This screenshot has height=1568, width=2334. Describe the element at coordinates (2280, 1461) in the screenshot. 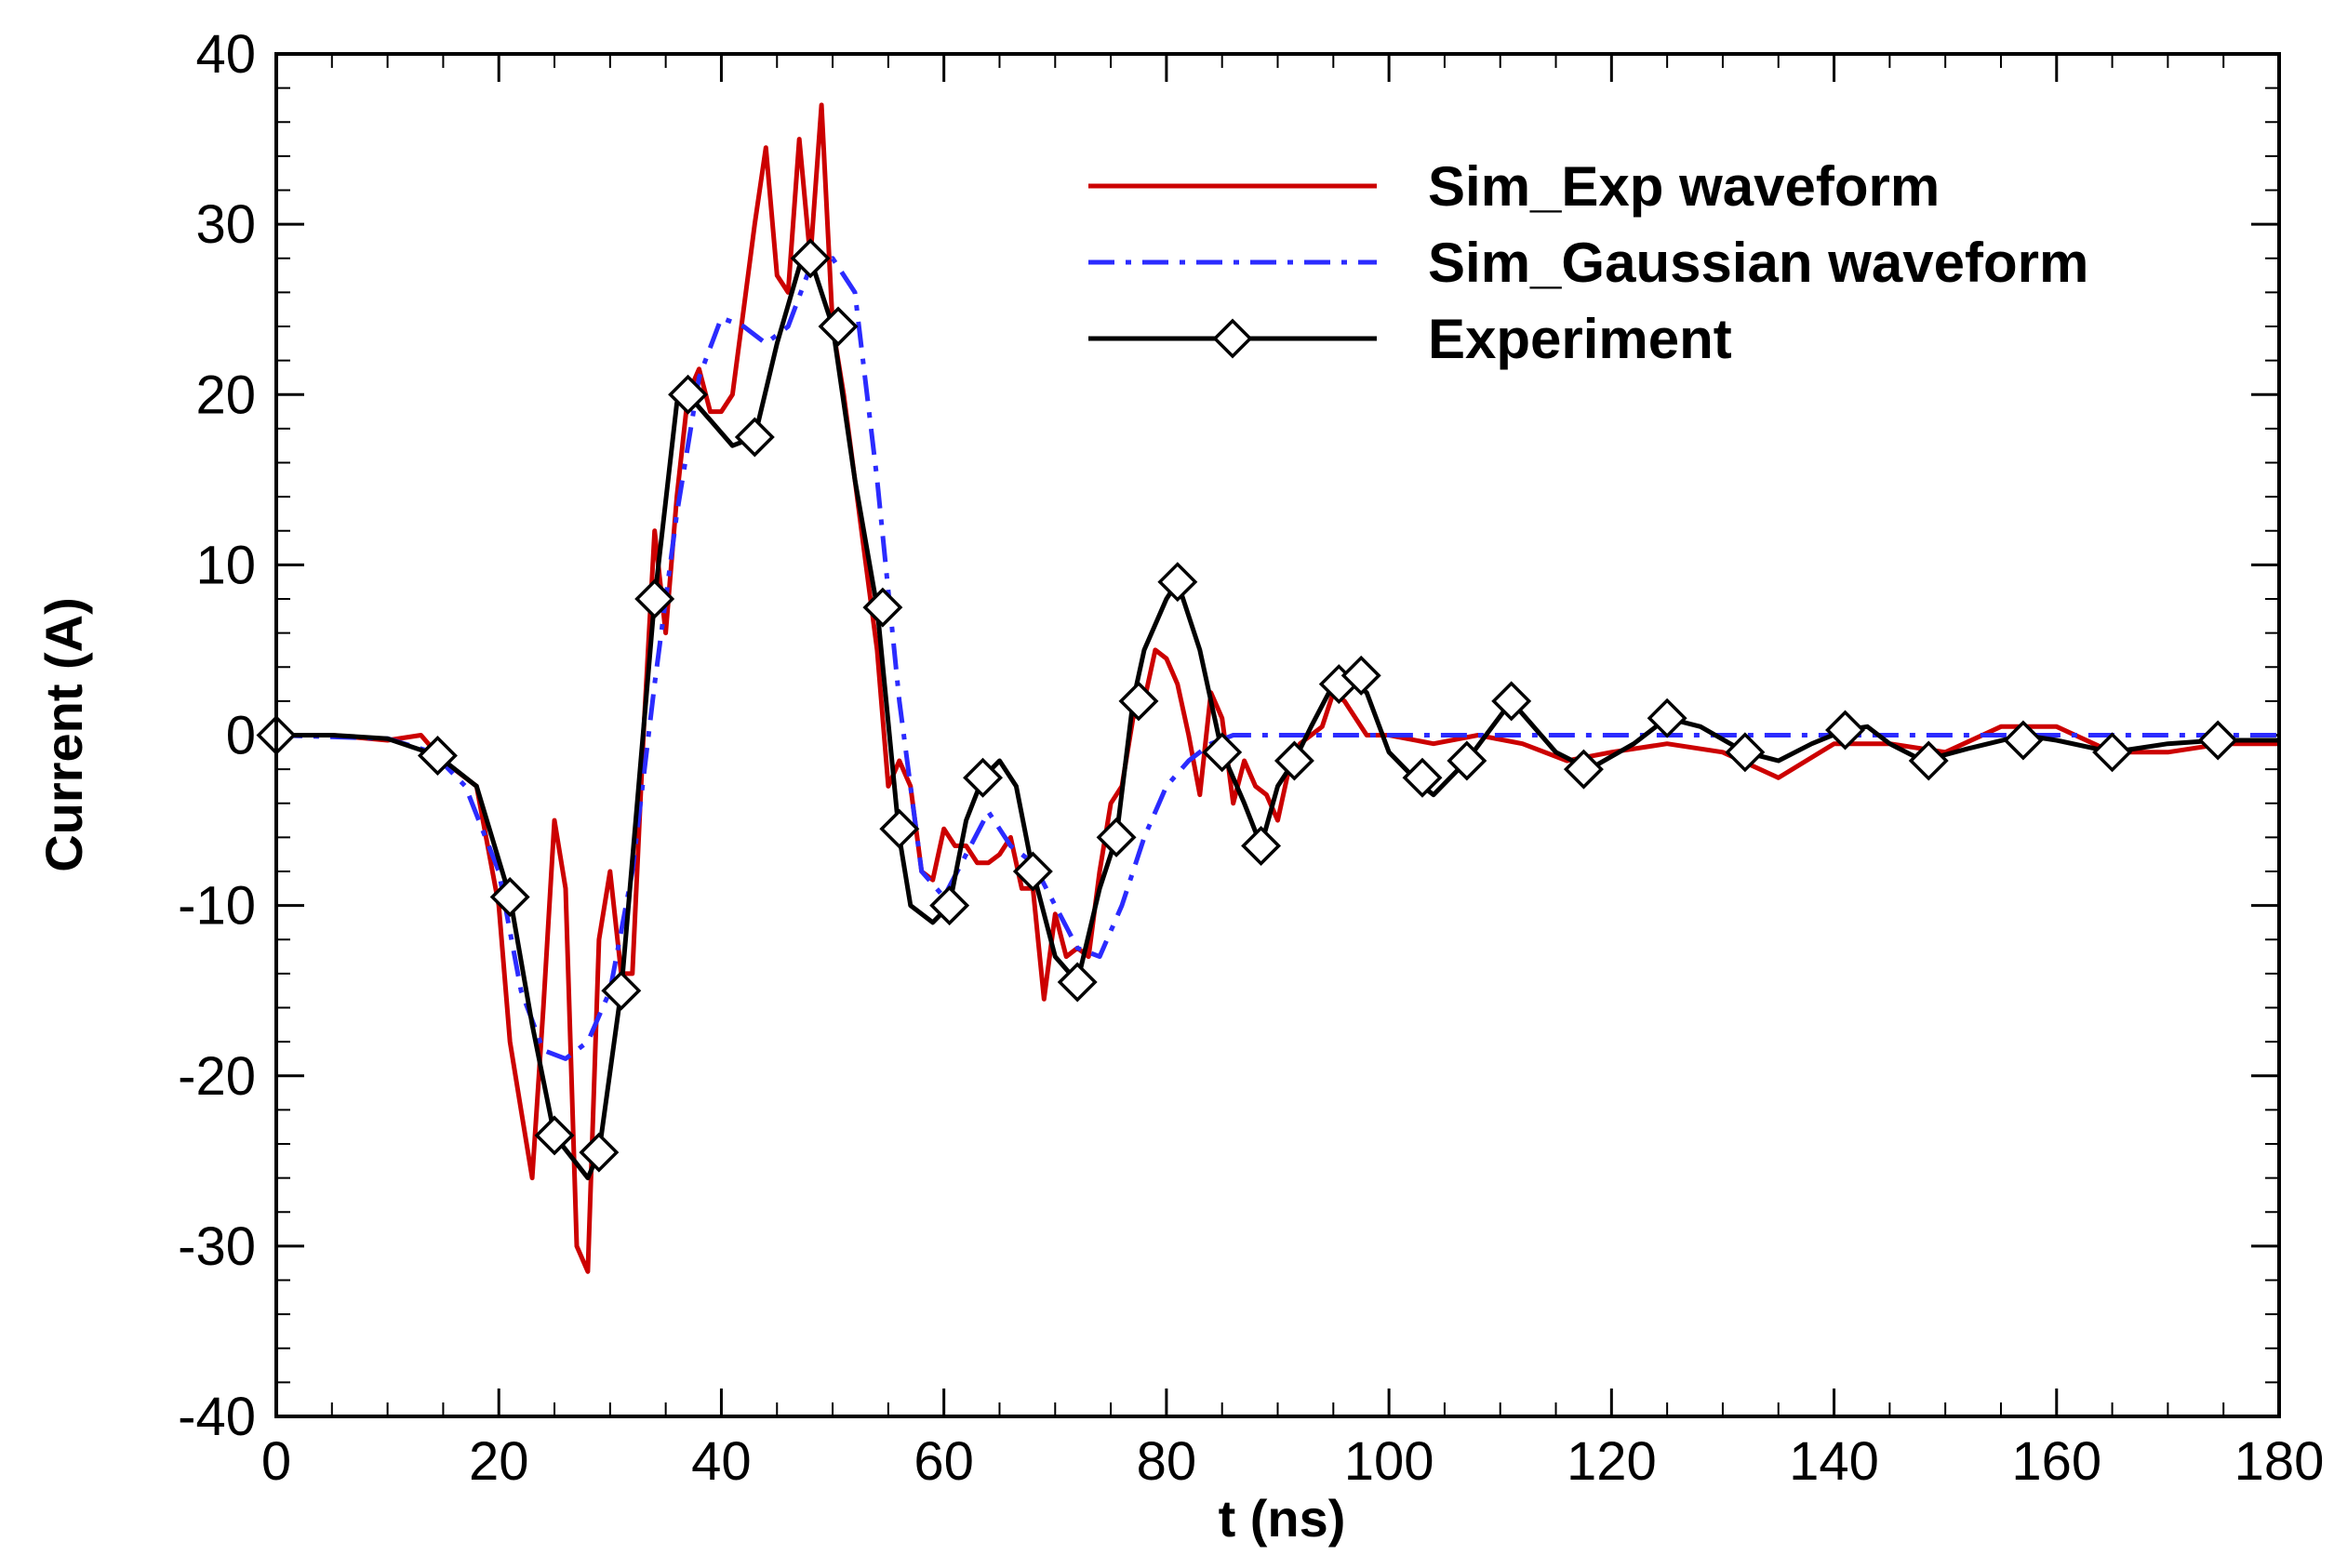

I see `x-tick-label: 180` at that location.